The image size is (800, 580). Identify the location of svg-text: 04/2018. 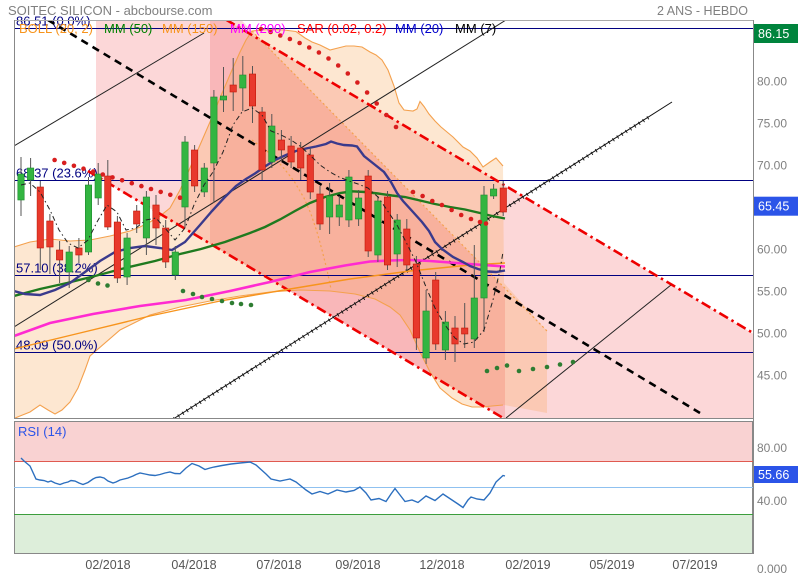
(193, 565).